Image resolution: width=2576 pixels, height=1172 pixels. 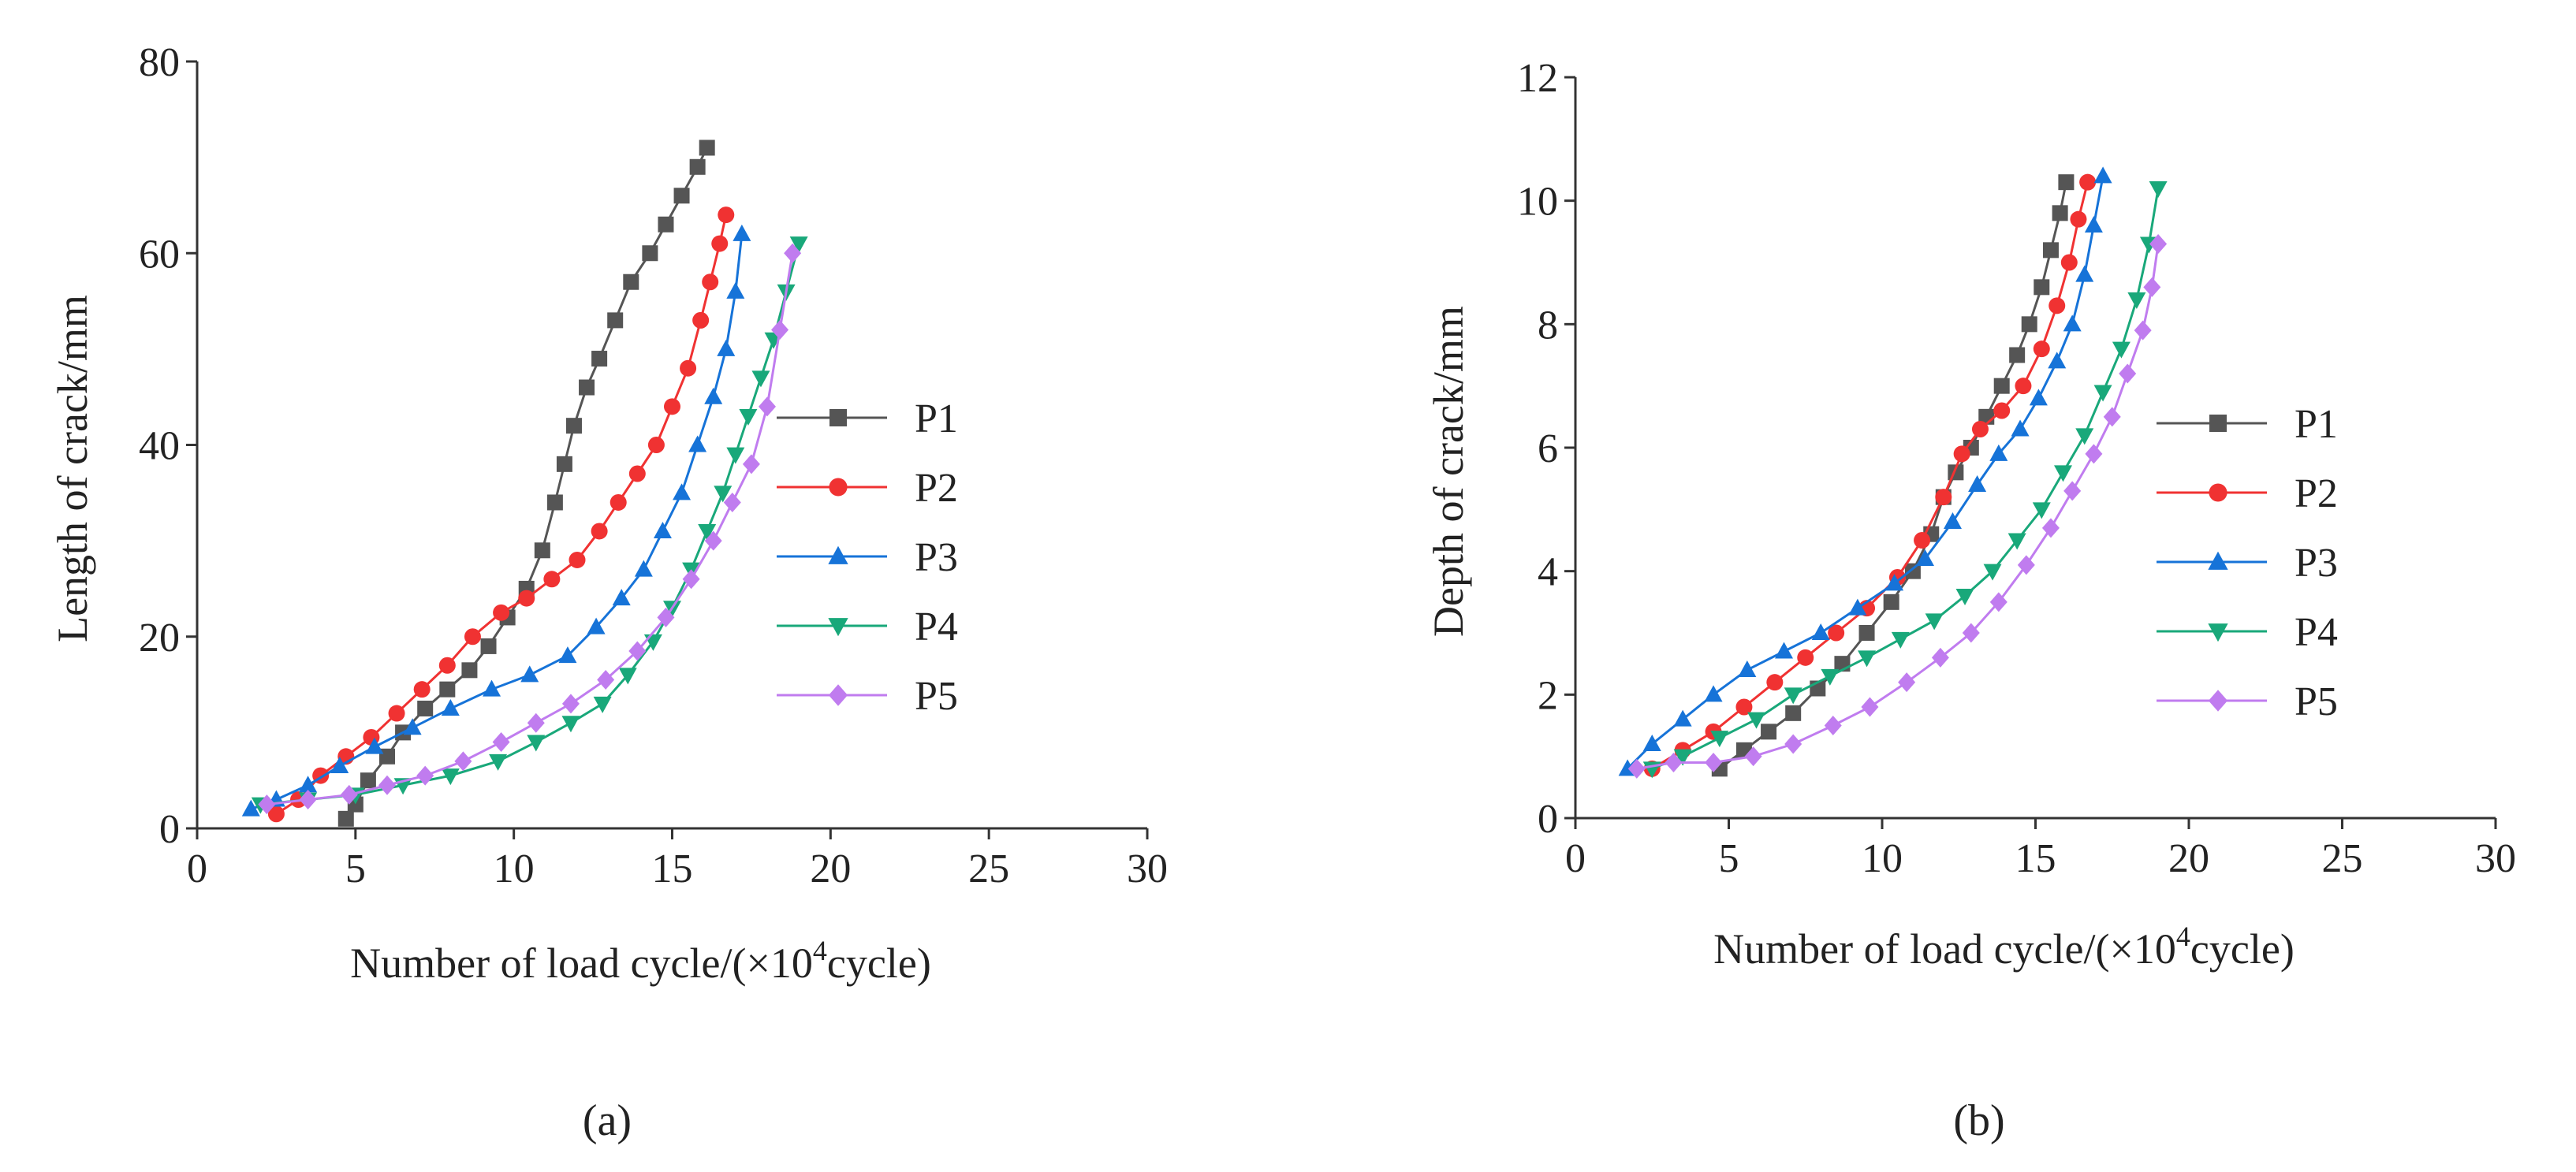 What do you see at coordinates (2004, 947) in the screenshot?
I see `x-axis-title: Number of load cycle/(×104cycle)` at bounding box center [2004, 947].